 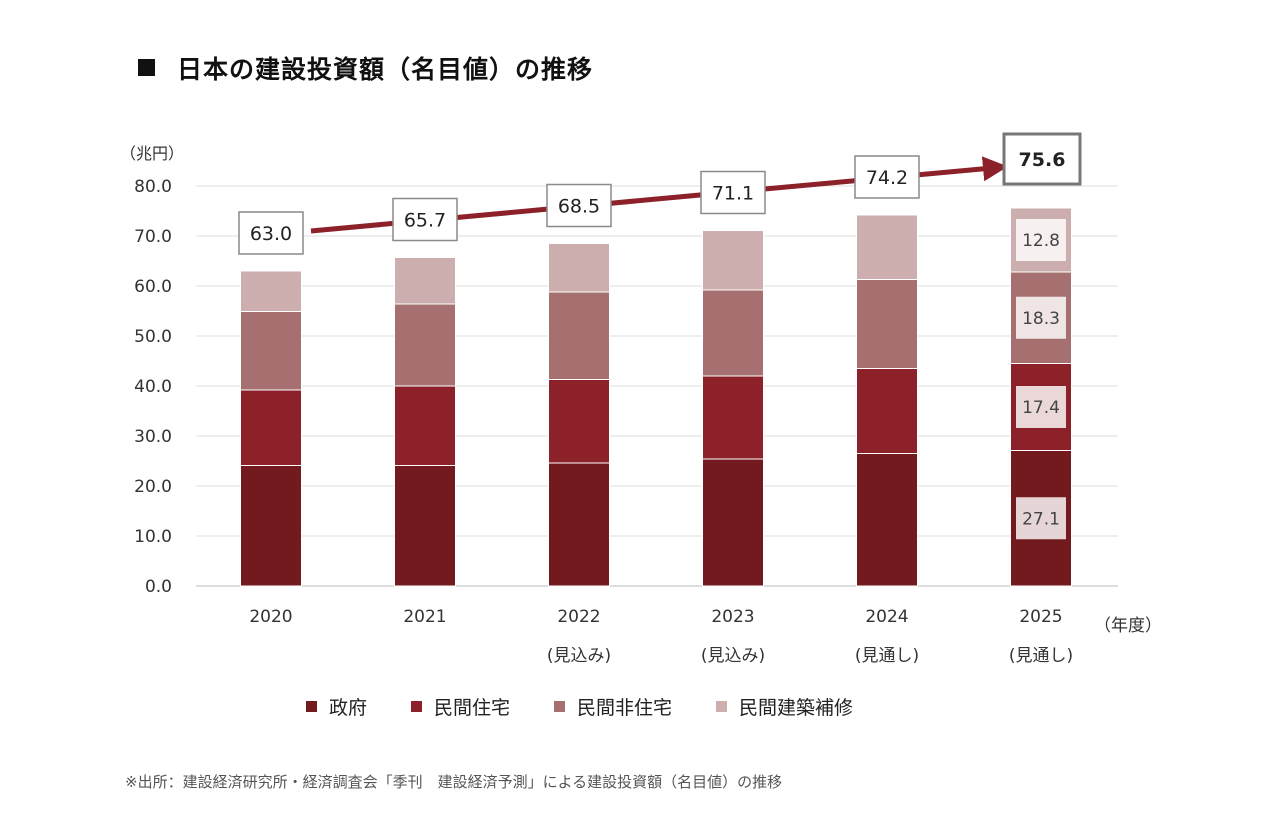 I want to click on y-tick-label: 10.0, so click(x=153, y=537).